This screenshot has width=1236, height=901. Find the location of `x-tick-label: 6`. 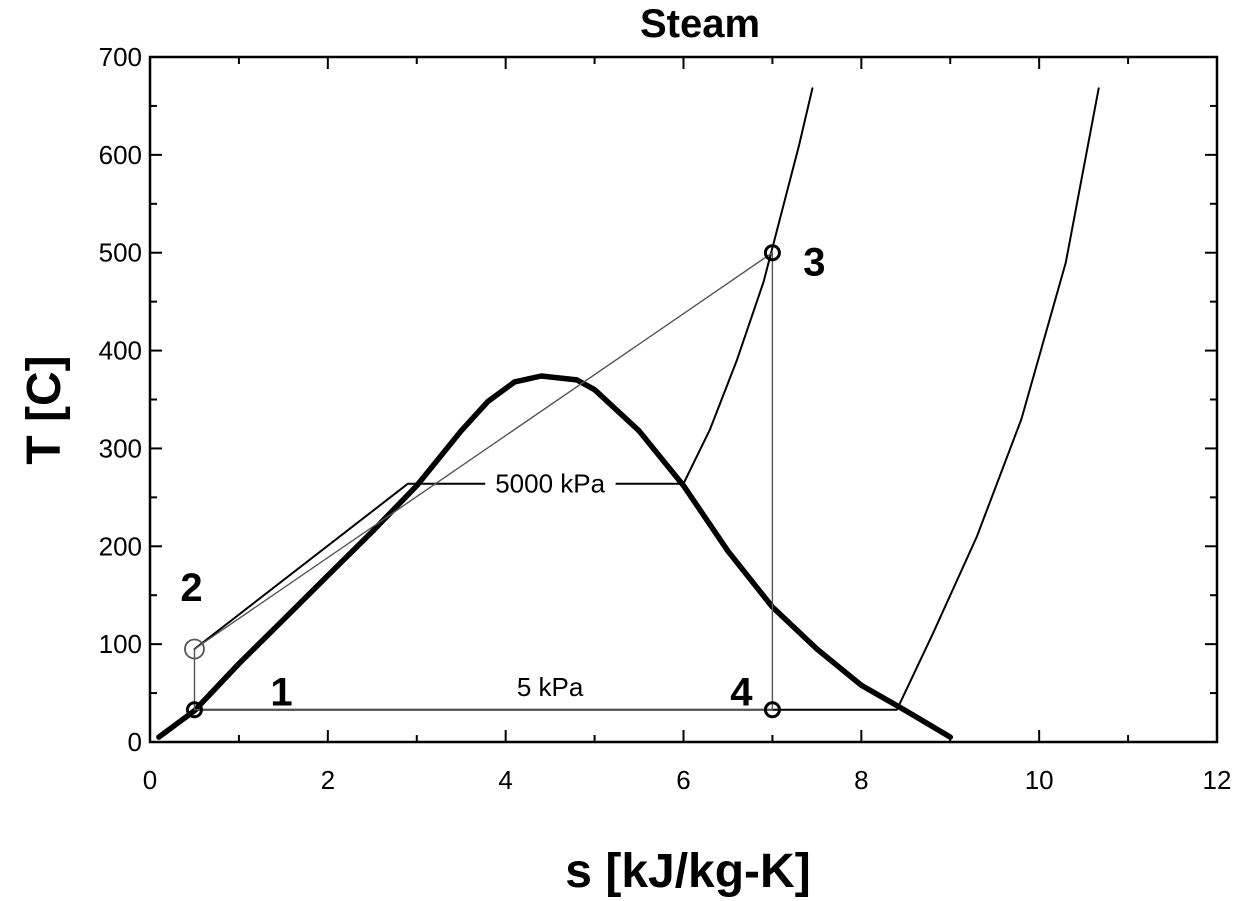

x-tick-label: 6 is located at coordinates (683, 780).